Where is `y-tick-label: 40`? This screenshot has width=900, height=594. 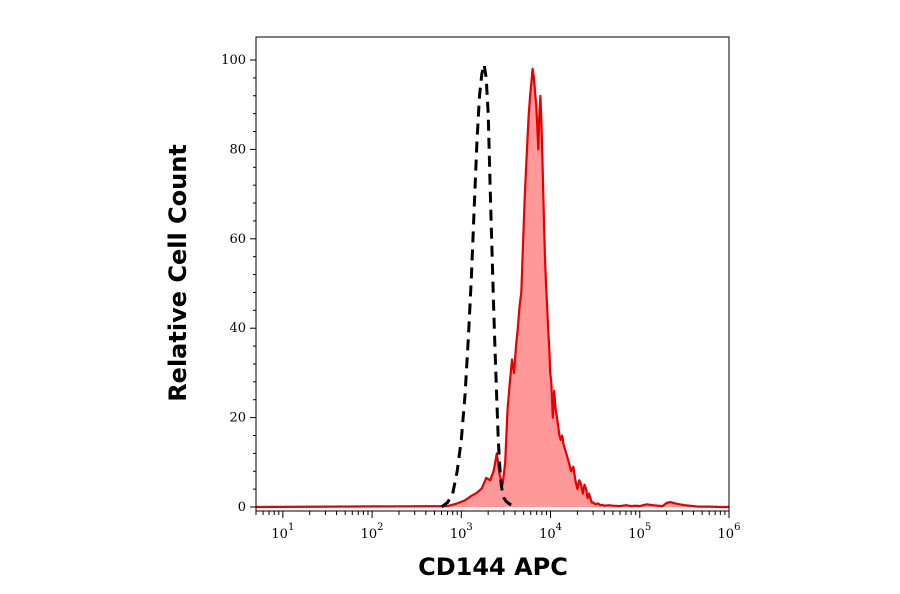
y-tick-label: 40 is located at coordinates (237, 328).